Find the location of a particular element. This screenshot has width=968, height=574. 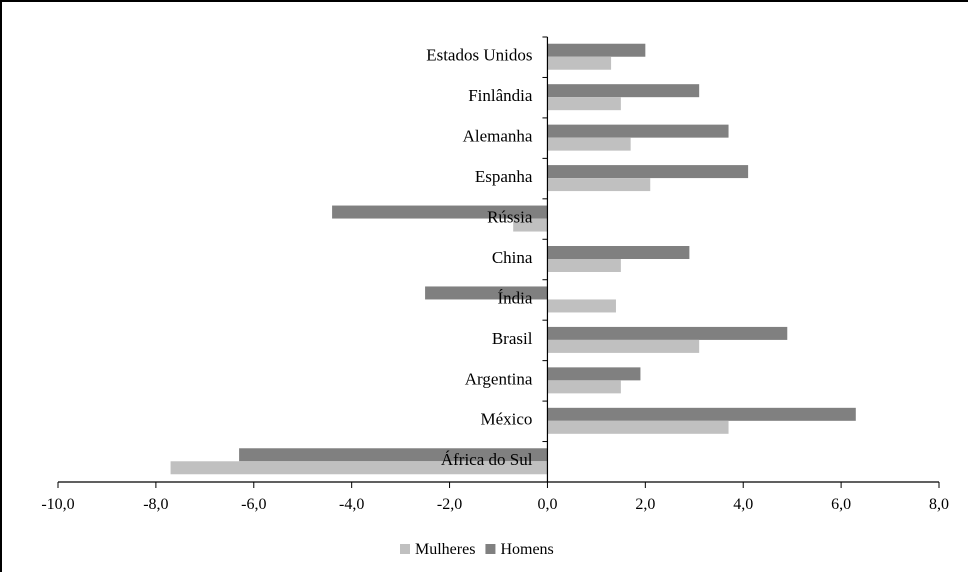

x-tick-label: -2,0 is located at coordinates (449, 504).